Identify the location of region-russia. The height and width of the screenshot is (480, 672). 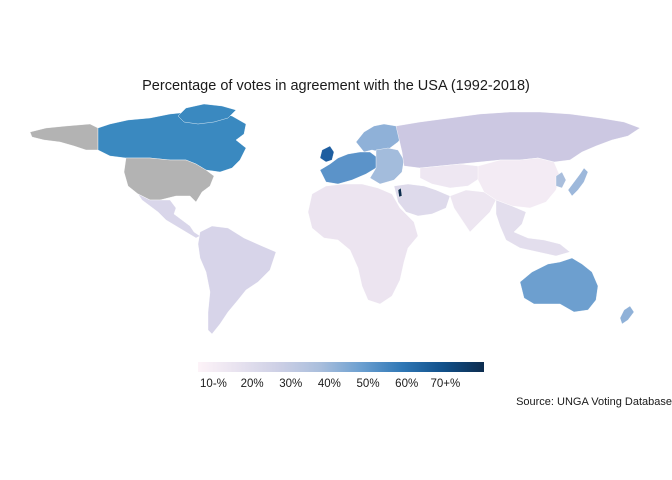
(518, 140).